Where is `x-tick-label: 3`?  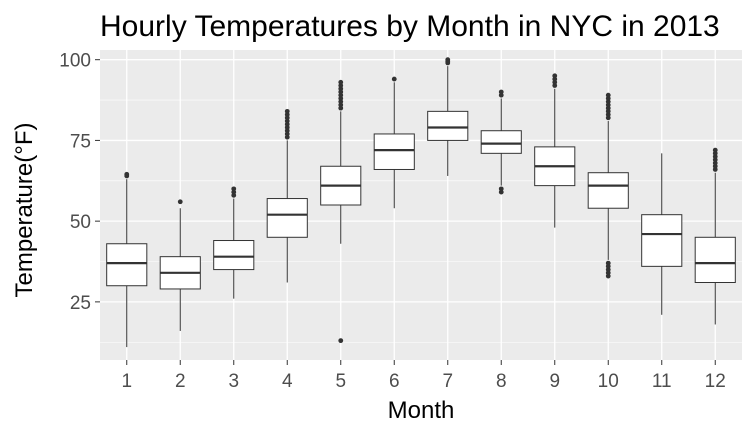
x-tick-label: 3 is located at coordinates (233, 381).